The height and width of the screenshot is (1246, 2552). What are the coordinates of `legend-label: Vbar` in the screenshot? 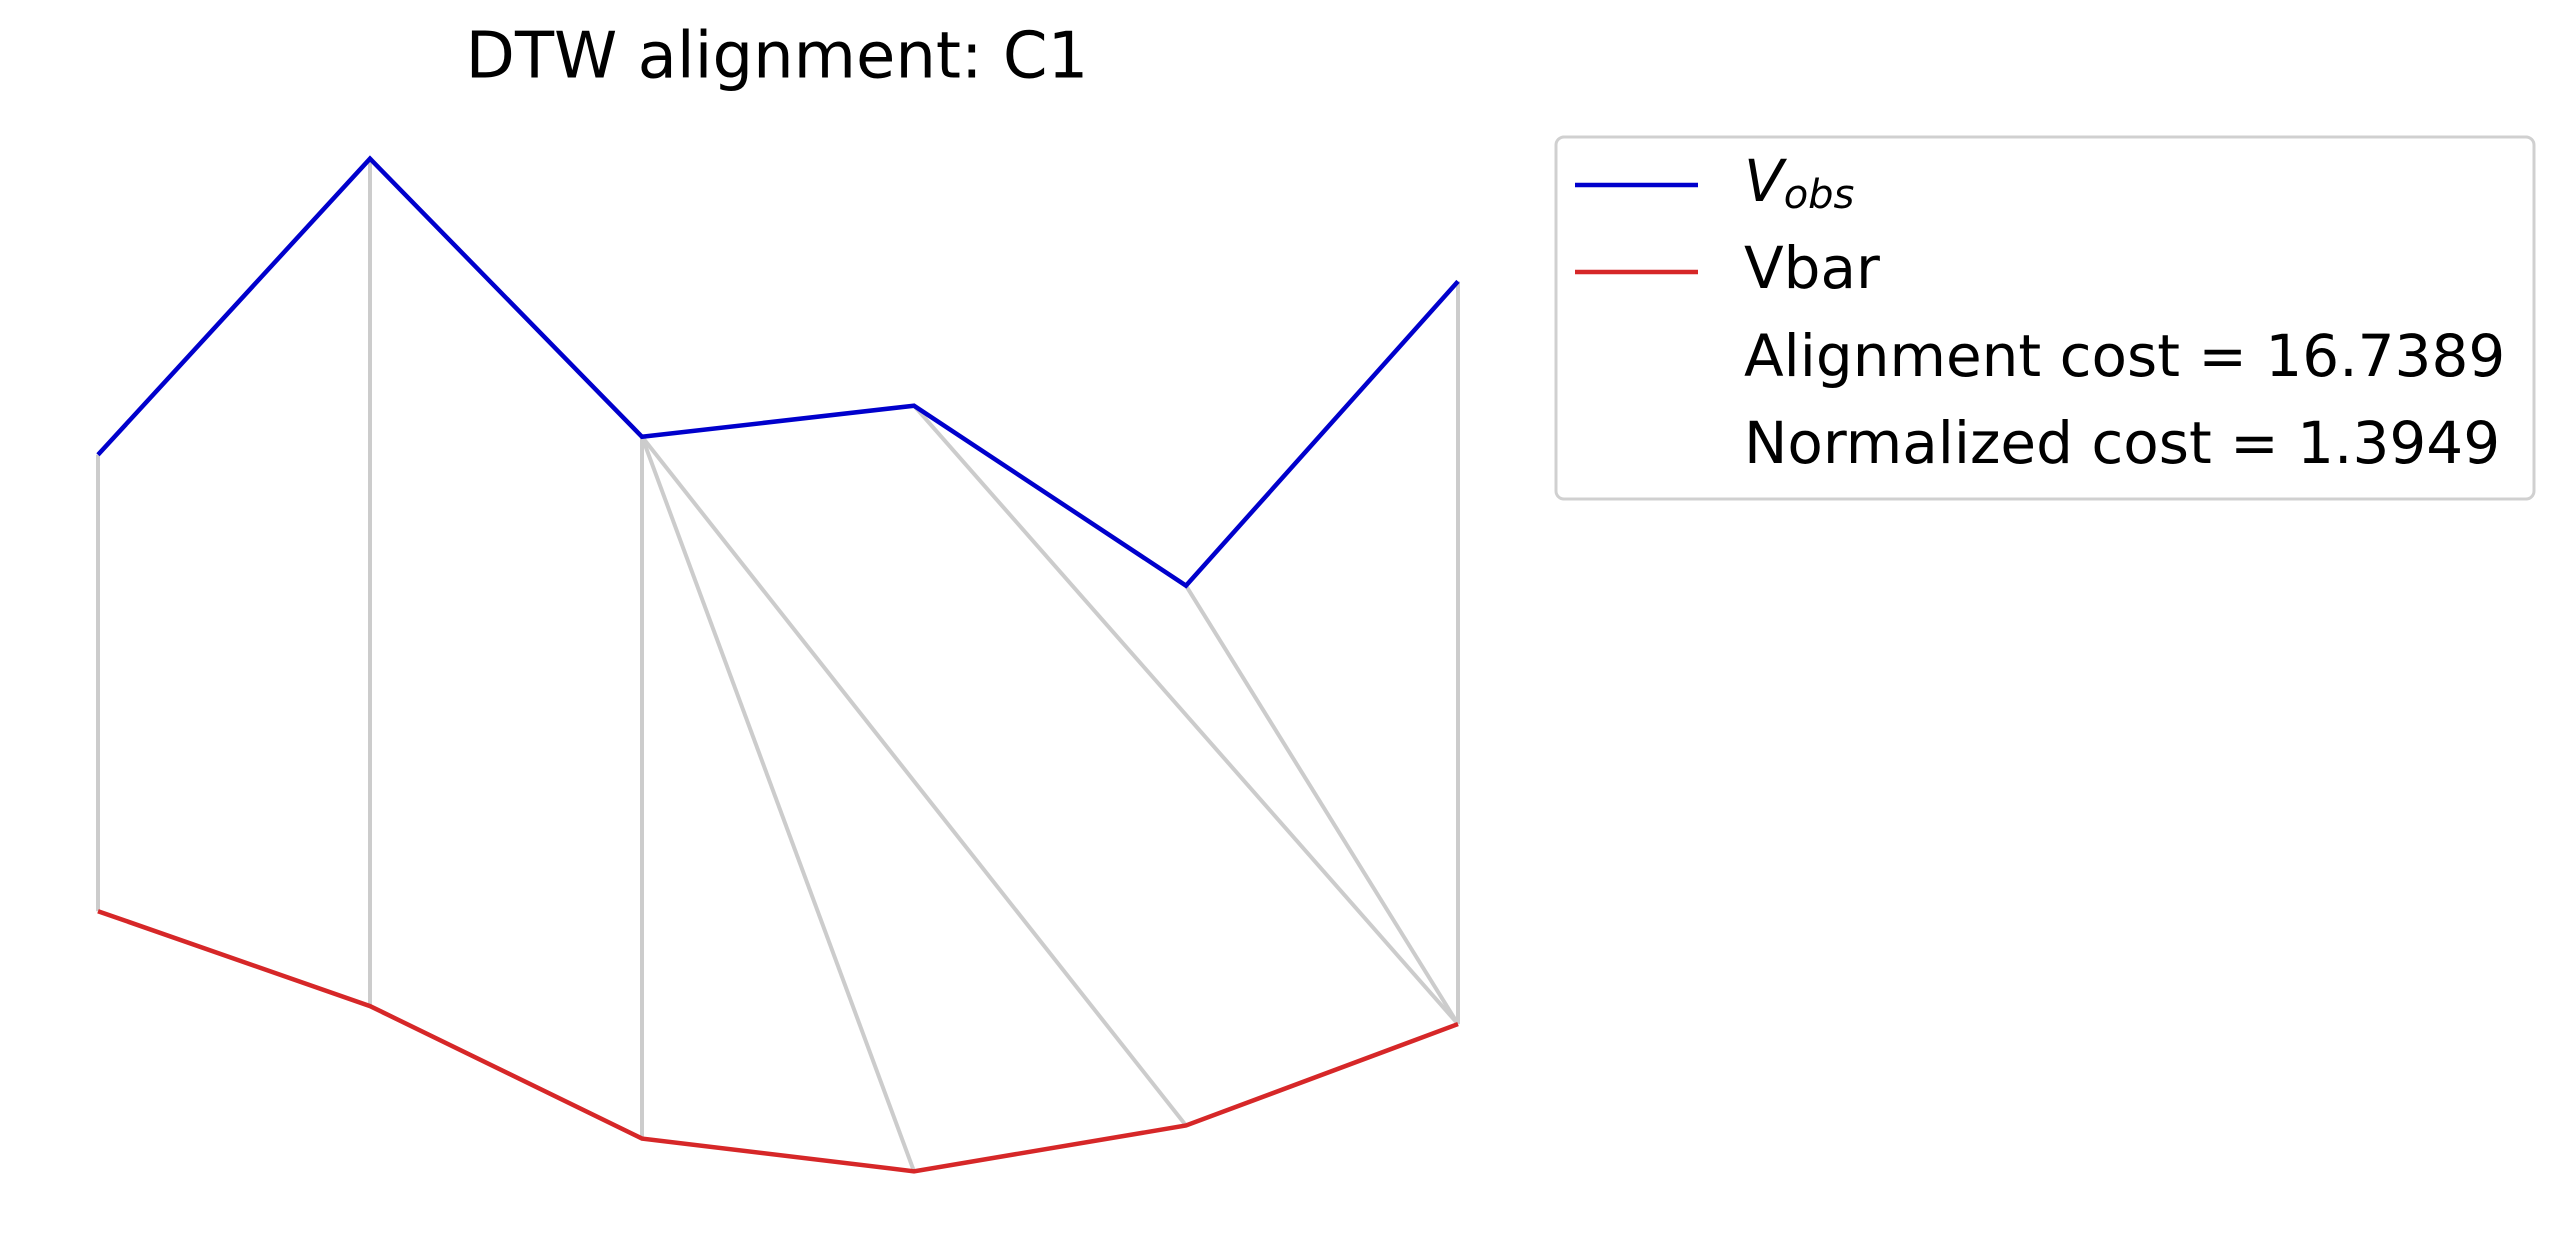 It's located at (1812, 268).